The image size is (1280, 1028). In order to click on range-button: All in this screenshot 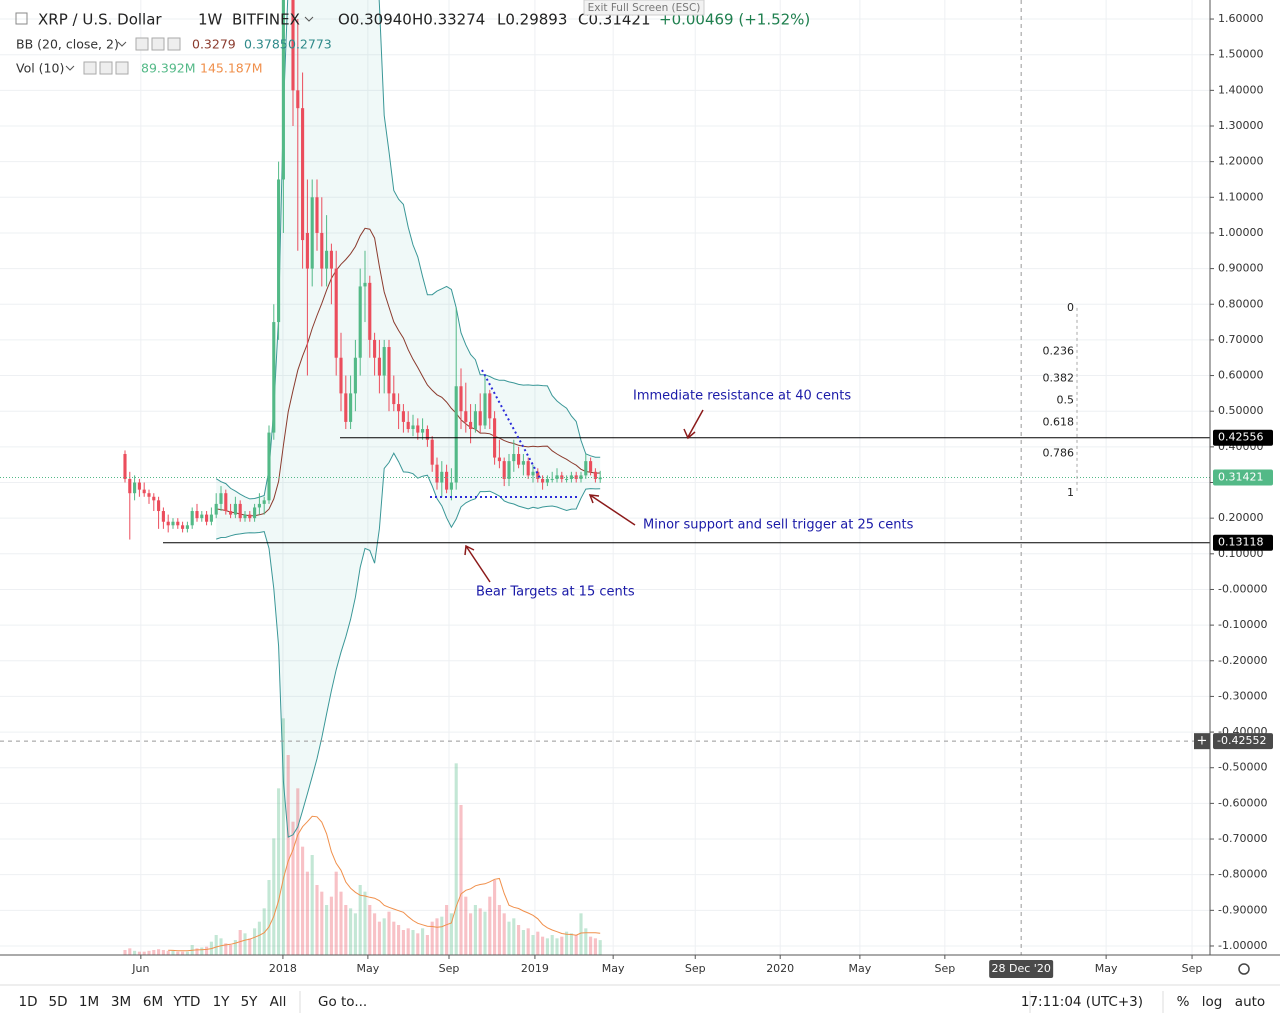, I will do `click(278, 1002)`.